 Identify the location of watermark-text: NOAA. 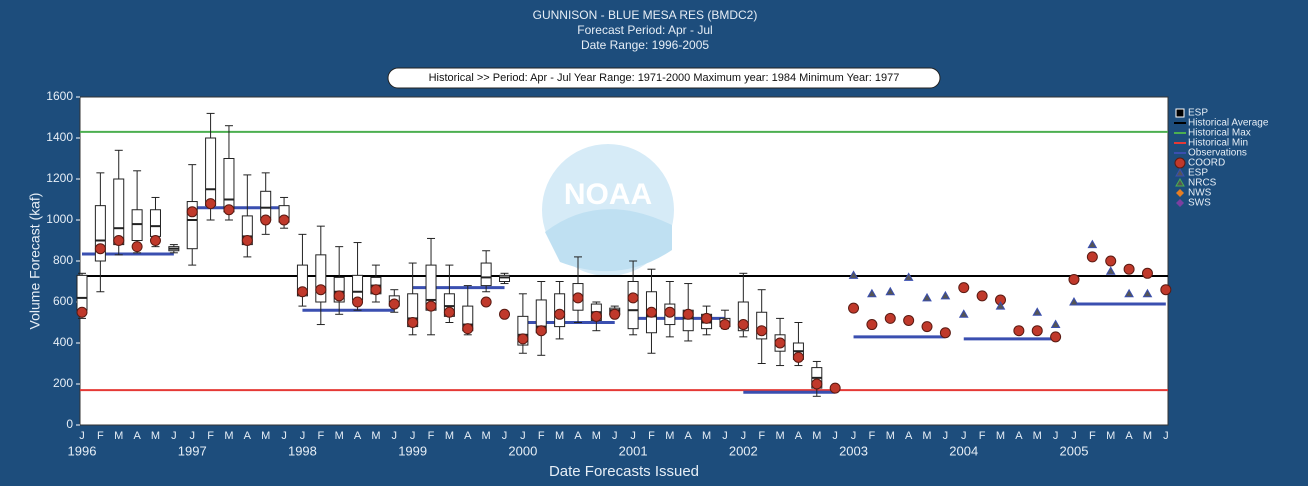
(608, 194).